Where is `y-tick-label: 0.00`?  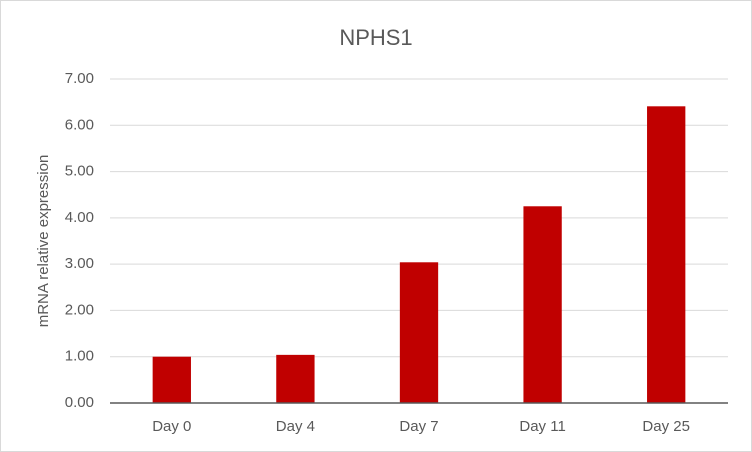 y-tick-label: 0.00 is located at coordinates (79, 402).